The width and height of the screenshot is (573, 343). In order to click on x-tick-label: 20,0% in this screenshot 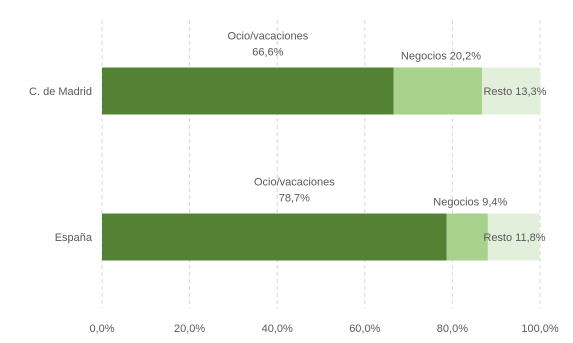, I will do `click(189, 329)`.